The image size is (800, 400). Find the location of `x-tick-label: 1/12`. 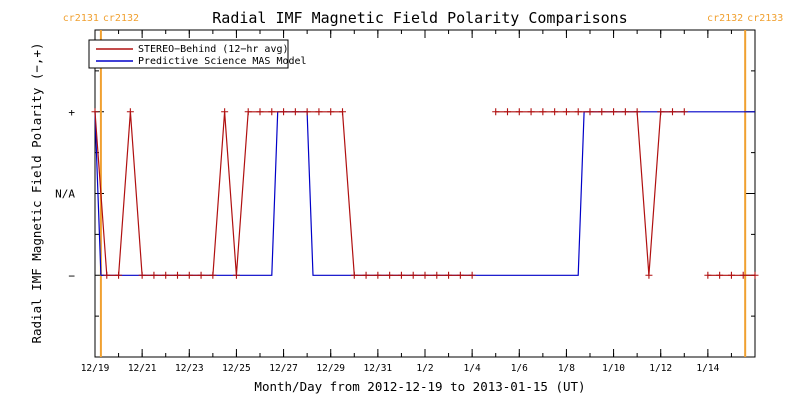

x-tick-label: 1/12 is located at coordinates (660, 368).